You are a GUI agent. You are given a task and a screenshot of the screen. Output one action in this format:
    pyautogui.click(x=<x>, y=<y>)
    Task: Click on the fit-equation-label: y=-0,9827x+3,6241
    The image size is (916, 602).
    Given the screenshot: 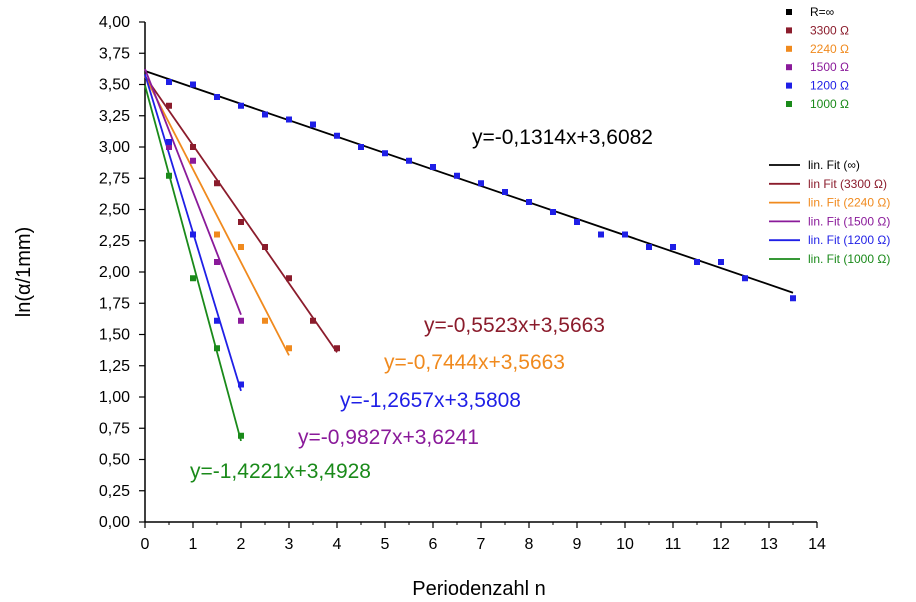 What is the action you would take?
    pyautogui.click(x=388, y=437)
    